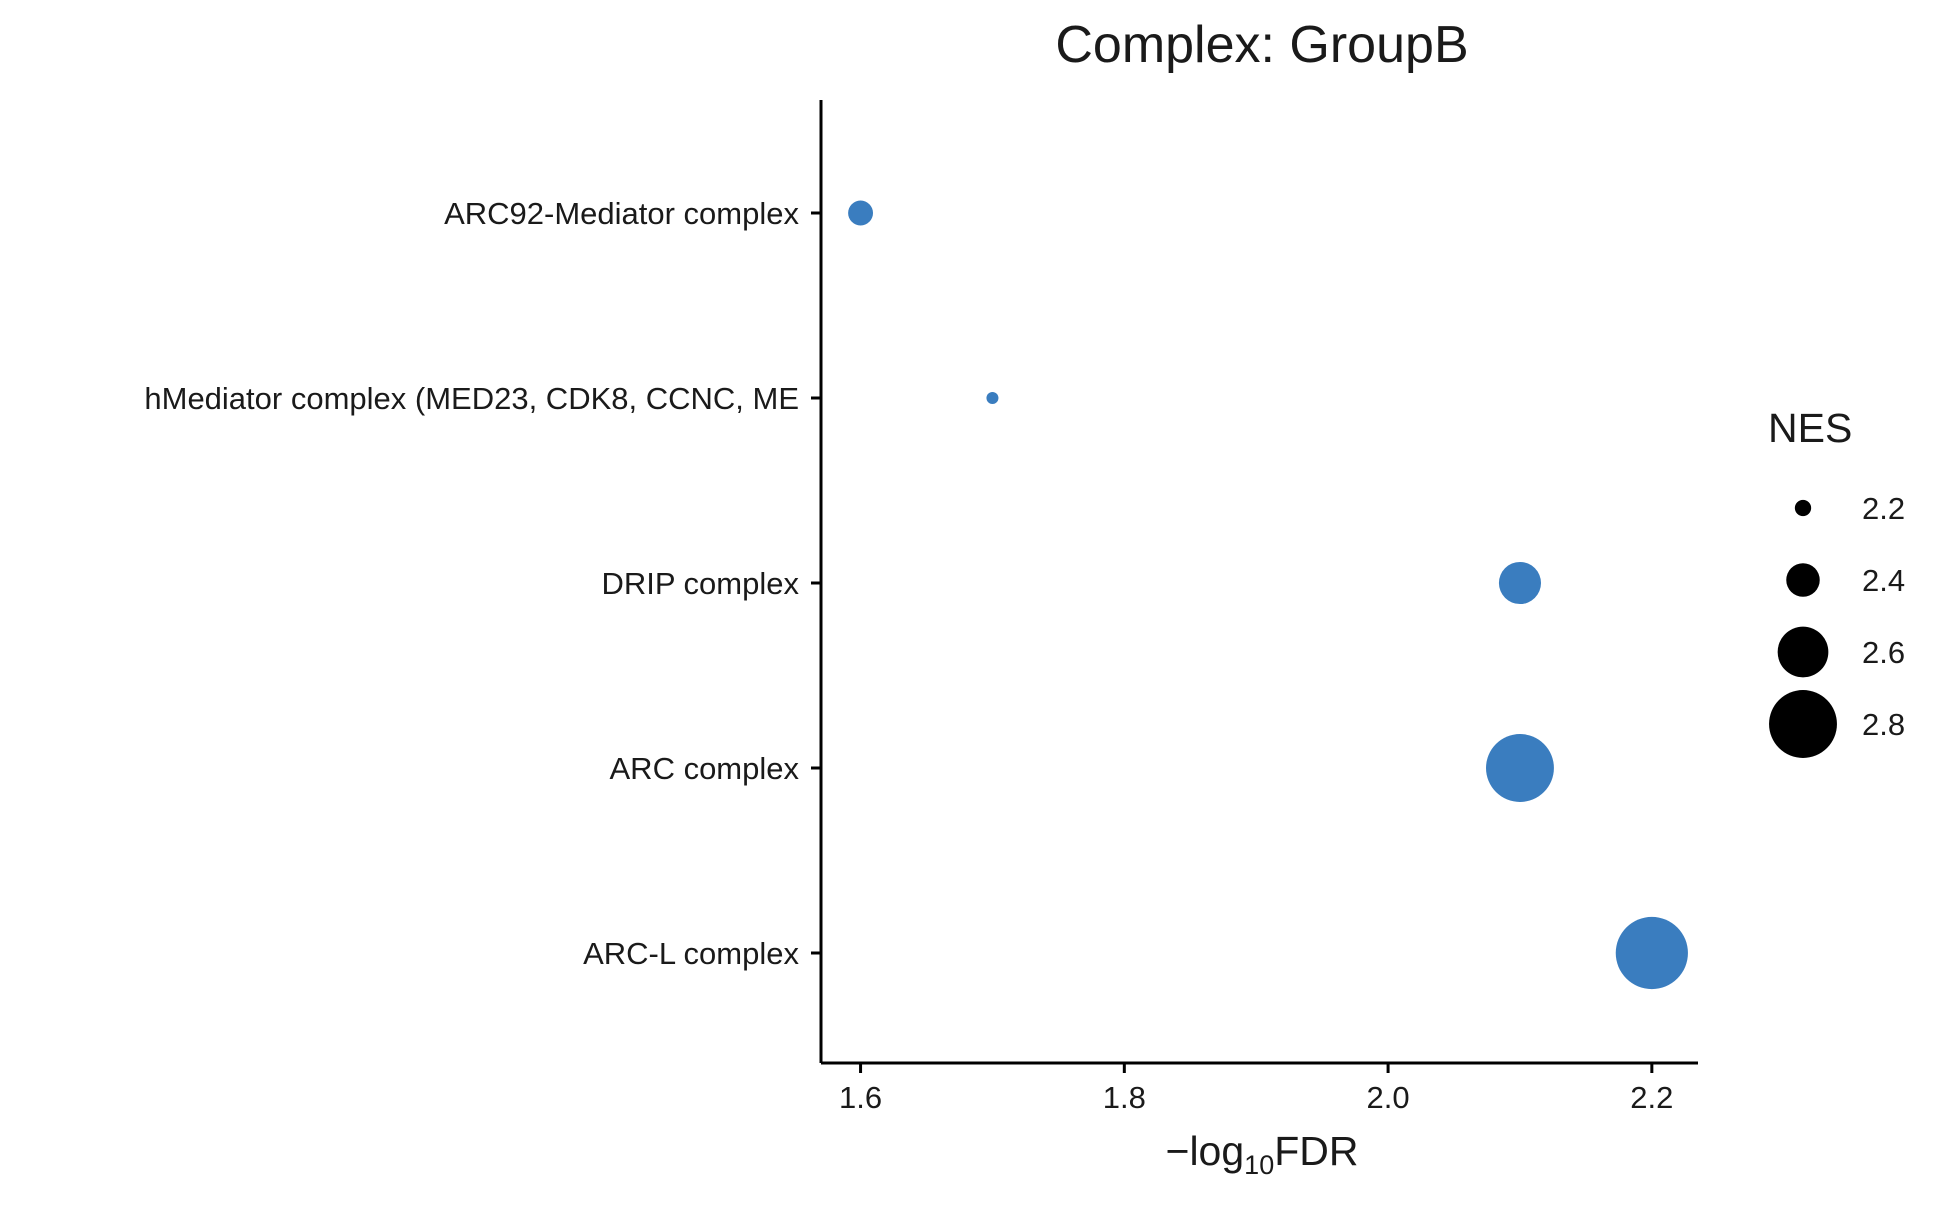  Describe the element at coordinates (705, 768) in the screenshot. I see `y-tick-label: ARC complex` at that location.